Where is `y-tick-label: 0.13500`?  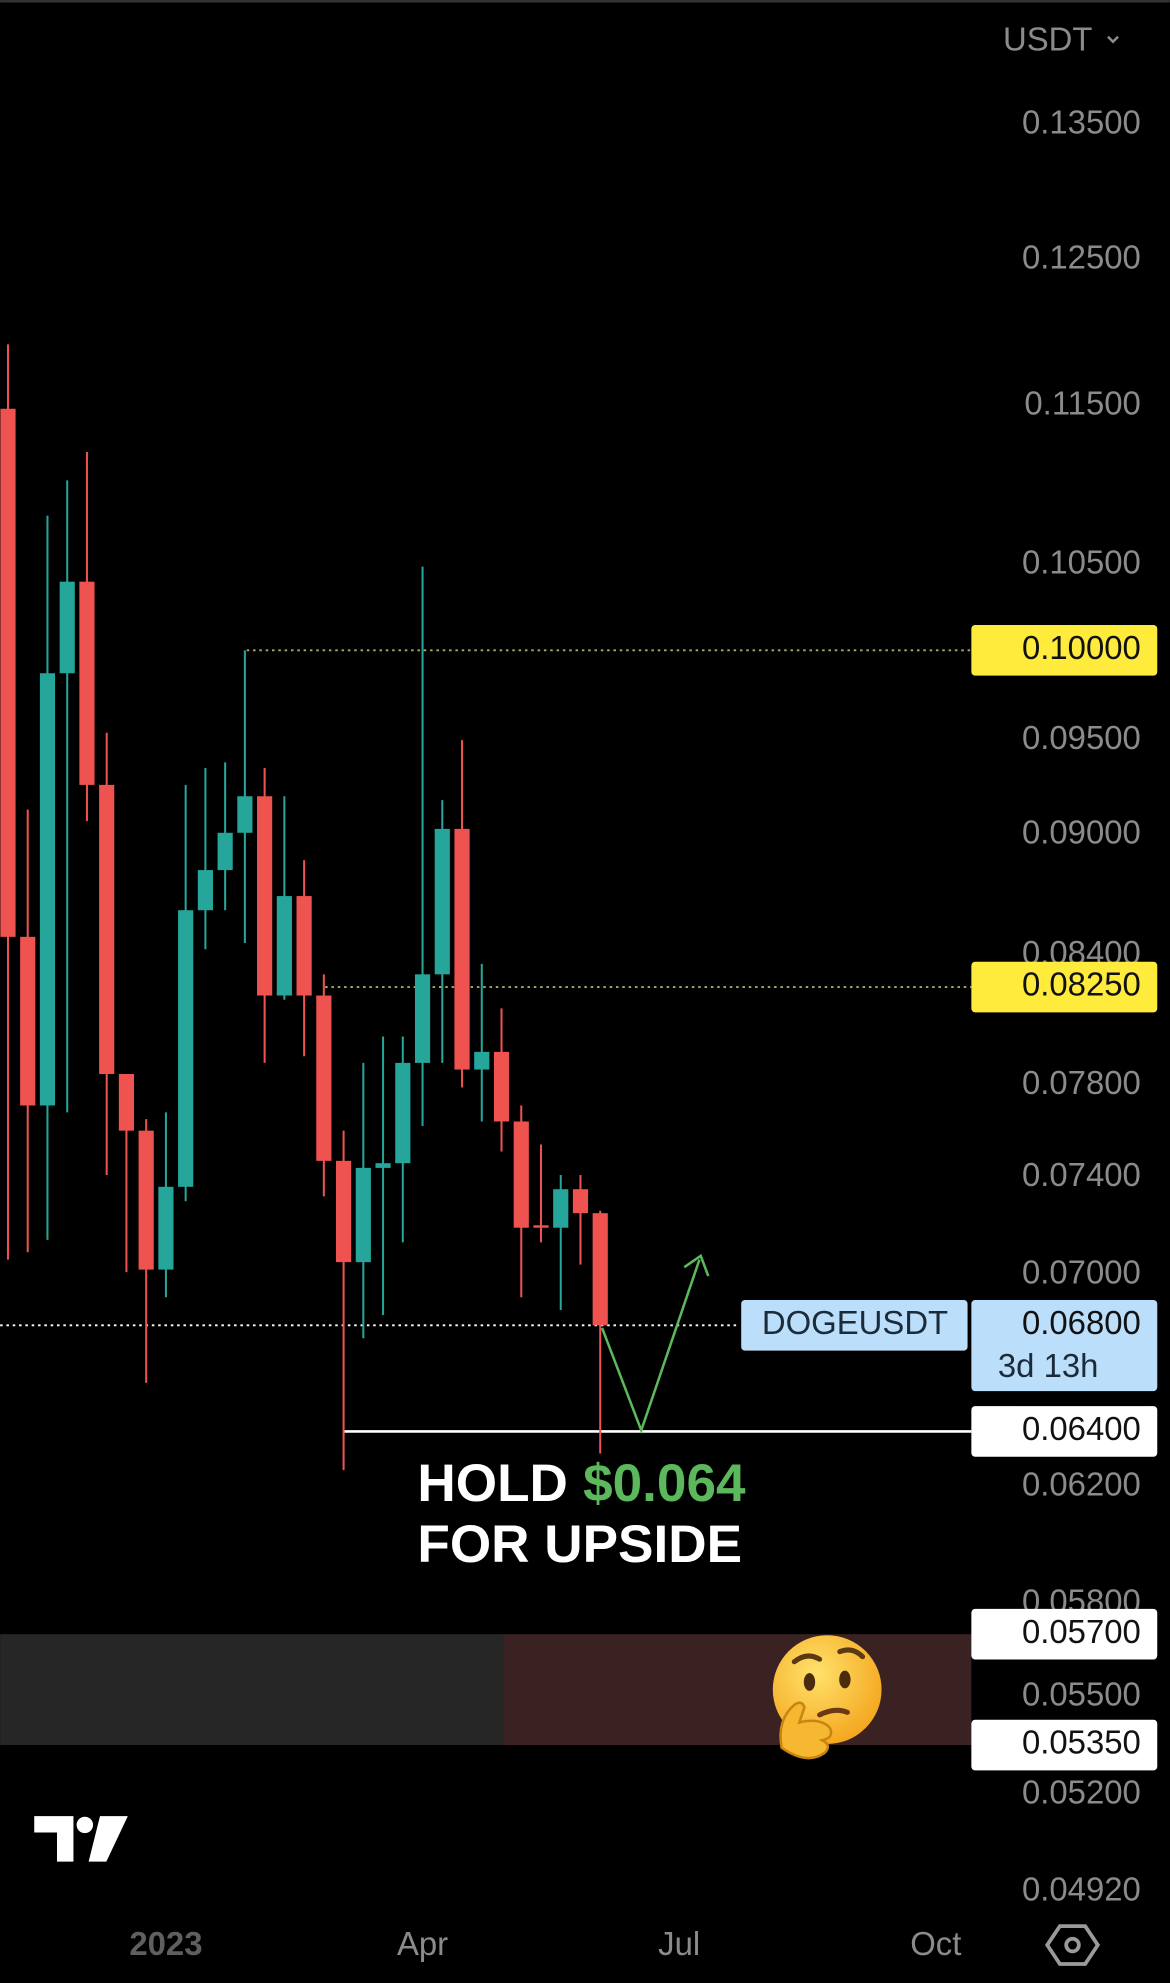 y-tick-label: 0.13500 is located at coordinates (1081, 122).